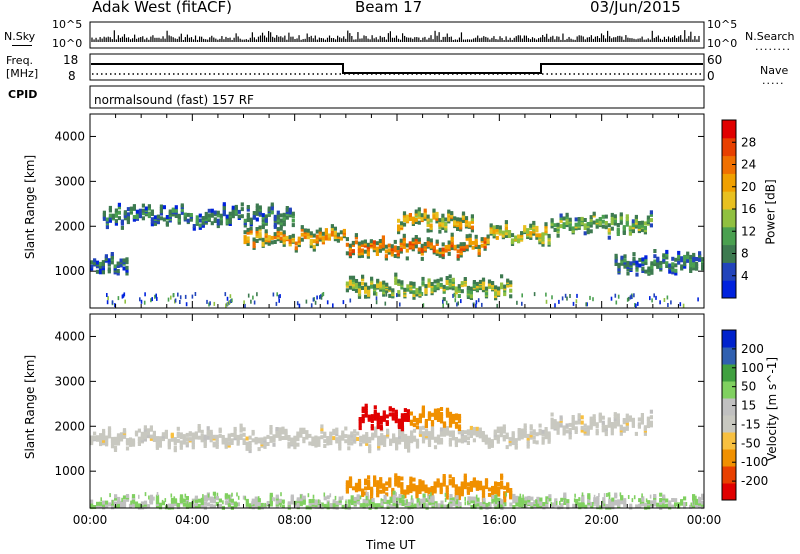  What do you see at coordinates (30, 207) in the screenshot?
I see `power-ylabel: Slant Range [km]` at bounding box center [30, 207].